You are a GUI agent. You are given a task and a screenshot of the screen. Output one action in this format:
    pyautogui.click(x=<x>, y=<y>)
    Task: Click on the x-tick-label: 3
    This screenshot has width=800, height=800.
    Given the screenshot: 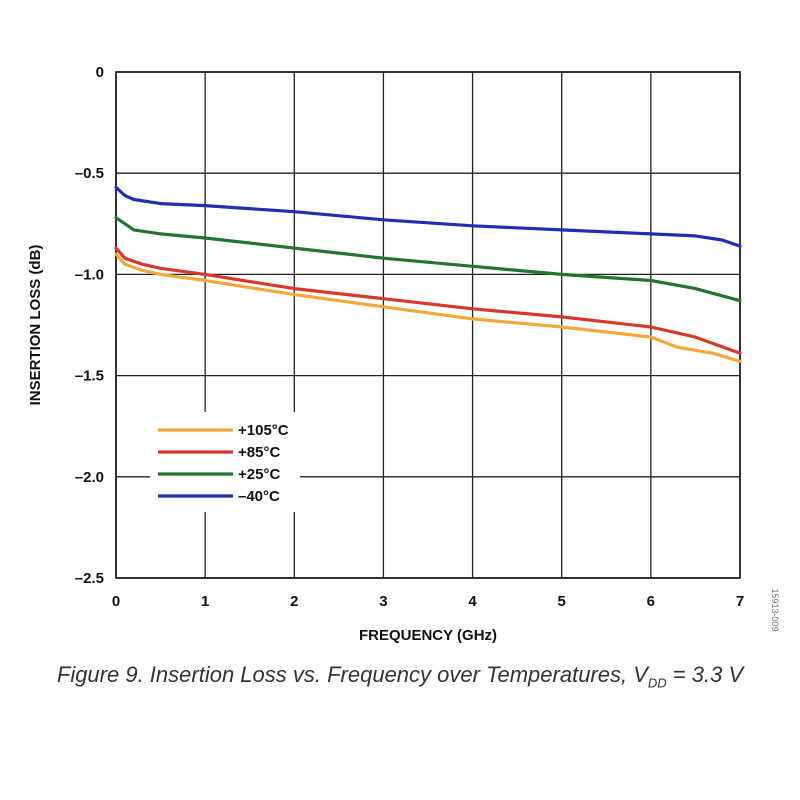 What is the action you would take?
    pyautogui.click(x=383, y=601)
    